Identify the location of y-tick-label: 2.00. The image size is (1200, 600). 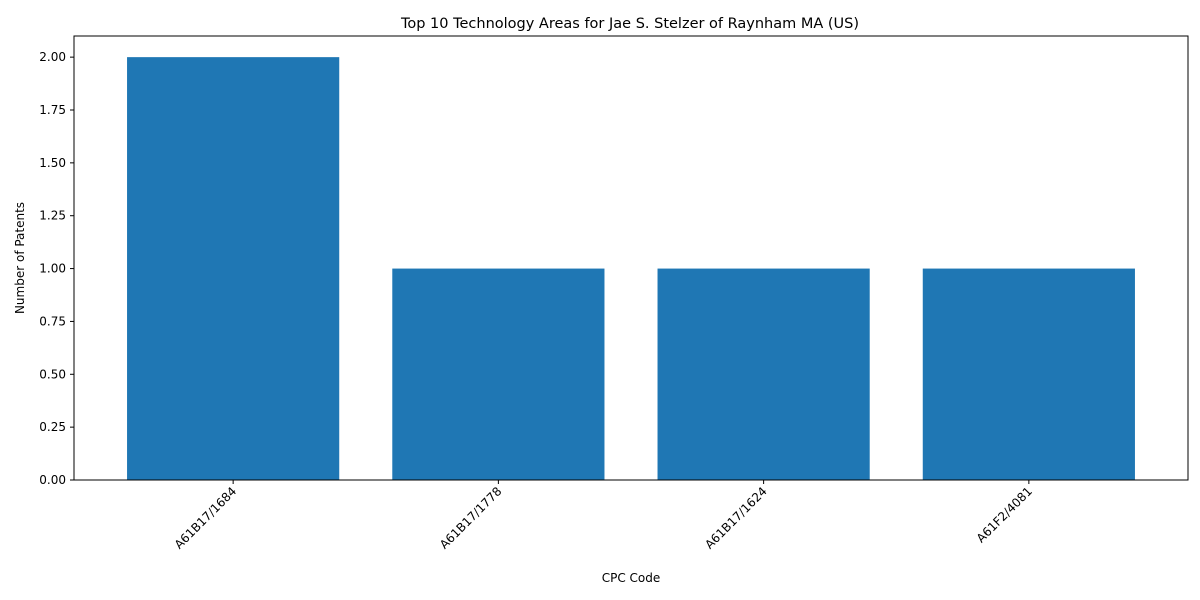
(52, 57).